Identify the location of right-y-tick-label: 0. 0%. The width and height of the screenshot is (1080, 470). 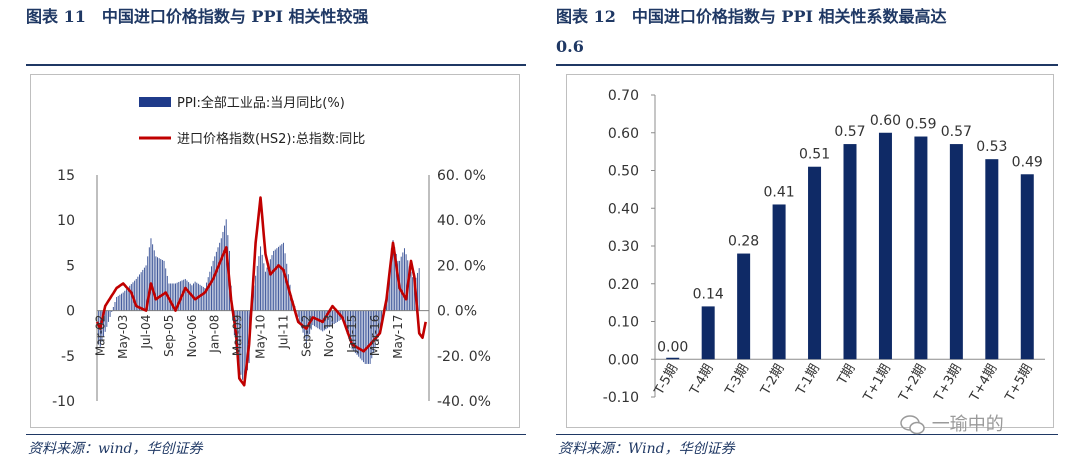
(457, 312).